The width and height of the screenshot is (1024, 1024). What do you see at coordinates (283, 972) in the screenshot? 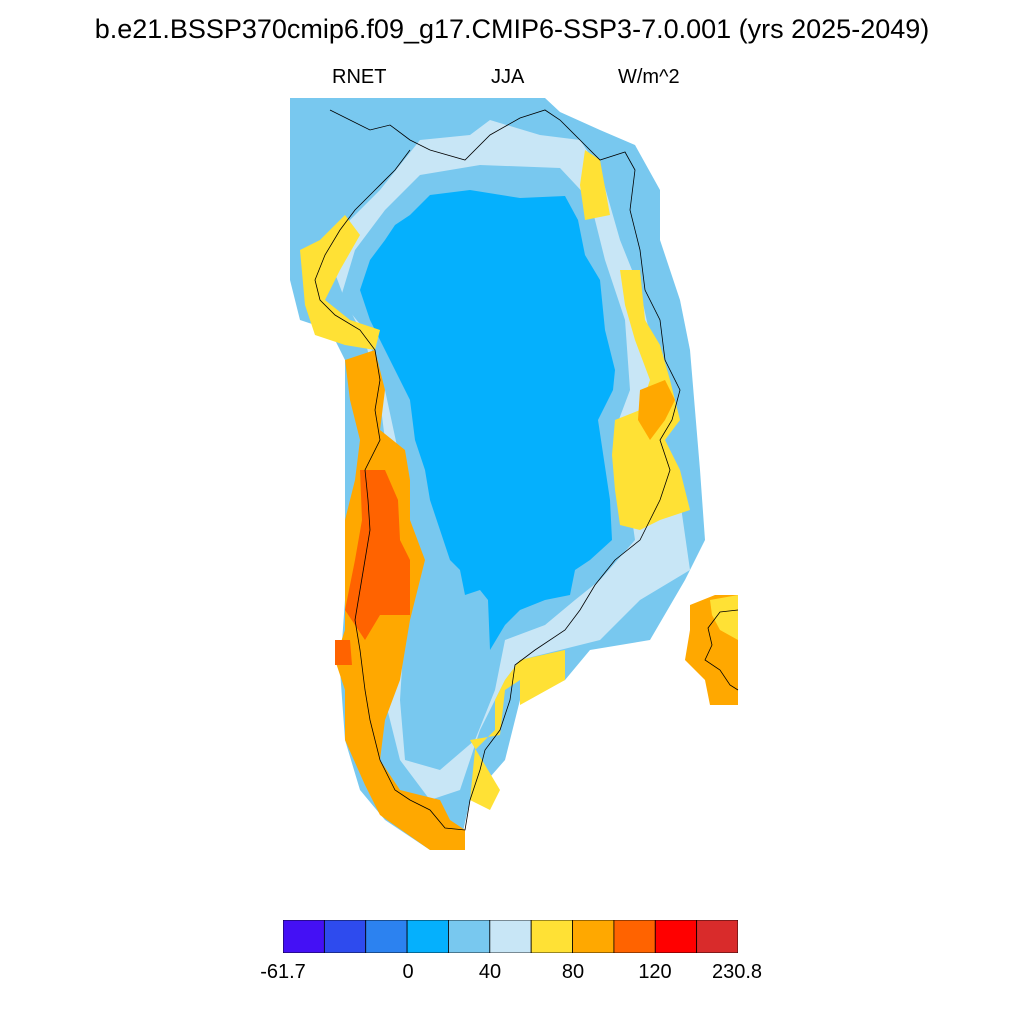
I see `colorbar-tick: -61.7` at bounding box center [283, 972].